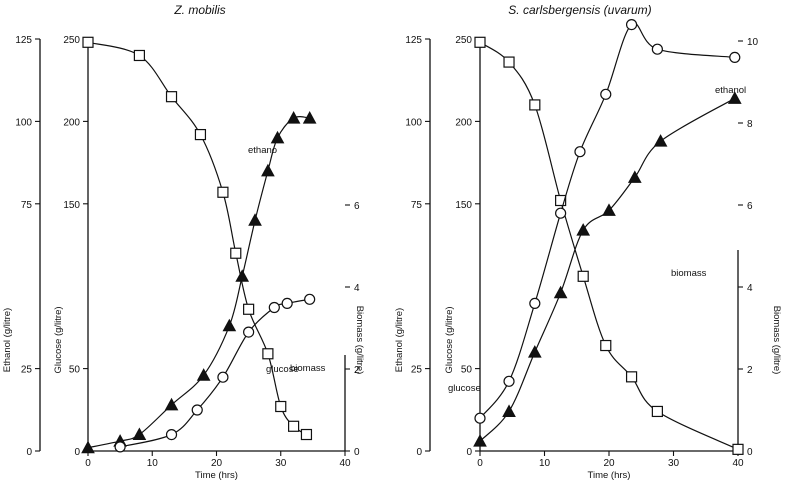  Describe the element at coordinates (753, 42) in the screenshot. I see `biomass-tick-label: 10` at that location.